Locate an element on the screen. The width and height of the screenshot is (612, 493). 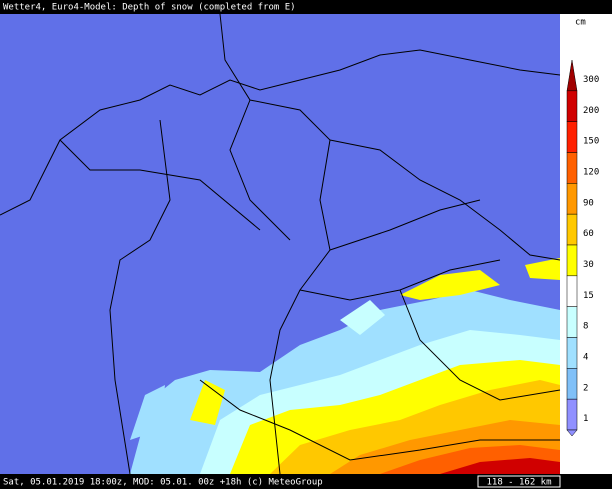
legend: 300 200 150 120 90 60 30 15 8 4 2 1 is located at coordinates (582, 248).